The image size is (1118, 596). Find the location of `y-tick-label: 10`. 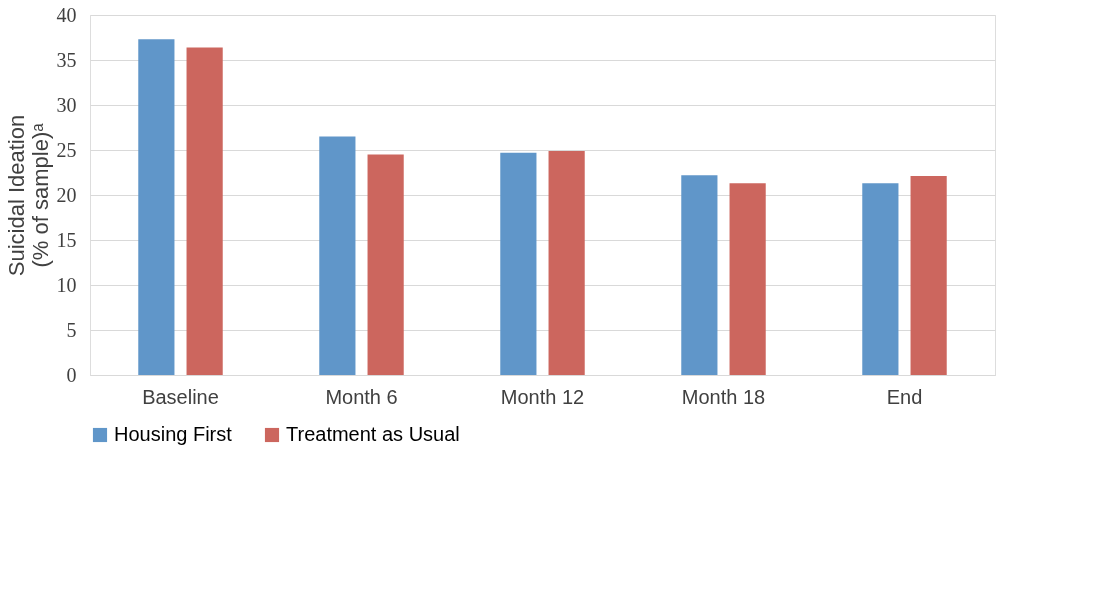

y-tick-label: 10 is located at coordinates (66, 284).